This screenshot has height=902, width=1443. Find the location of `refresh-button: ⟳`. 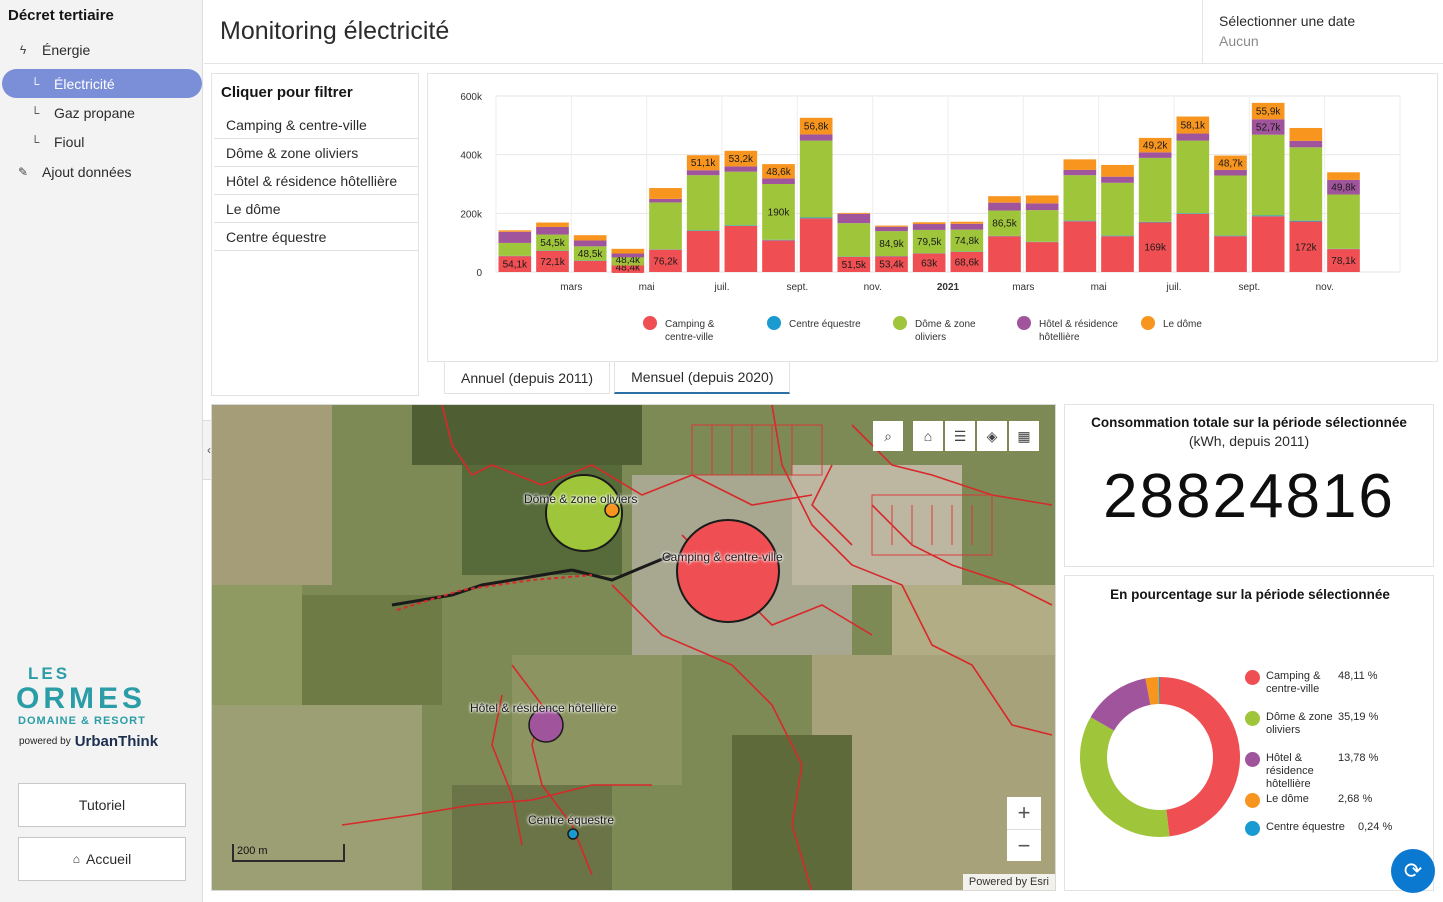

refresh-button: ⟳ is located at coordinates (1413, 871).